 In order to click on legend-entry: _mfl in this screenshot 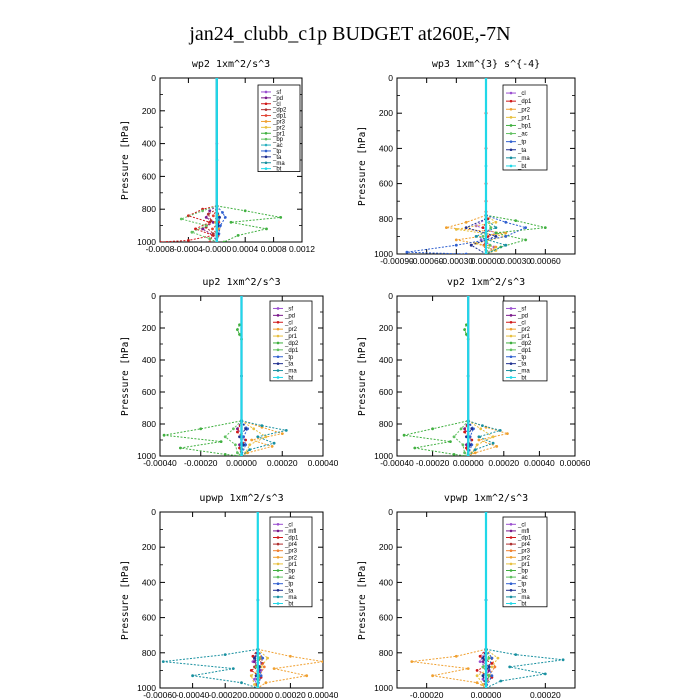, I will do `click(290, 532)`.